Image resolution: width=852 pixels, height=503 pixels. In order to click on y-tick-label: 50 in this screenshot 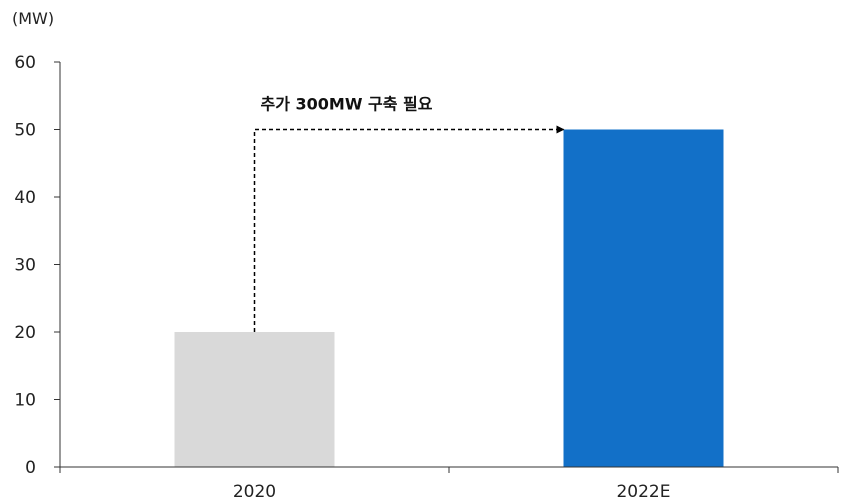, I will do `click(25, 131)`.